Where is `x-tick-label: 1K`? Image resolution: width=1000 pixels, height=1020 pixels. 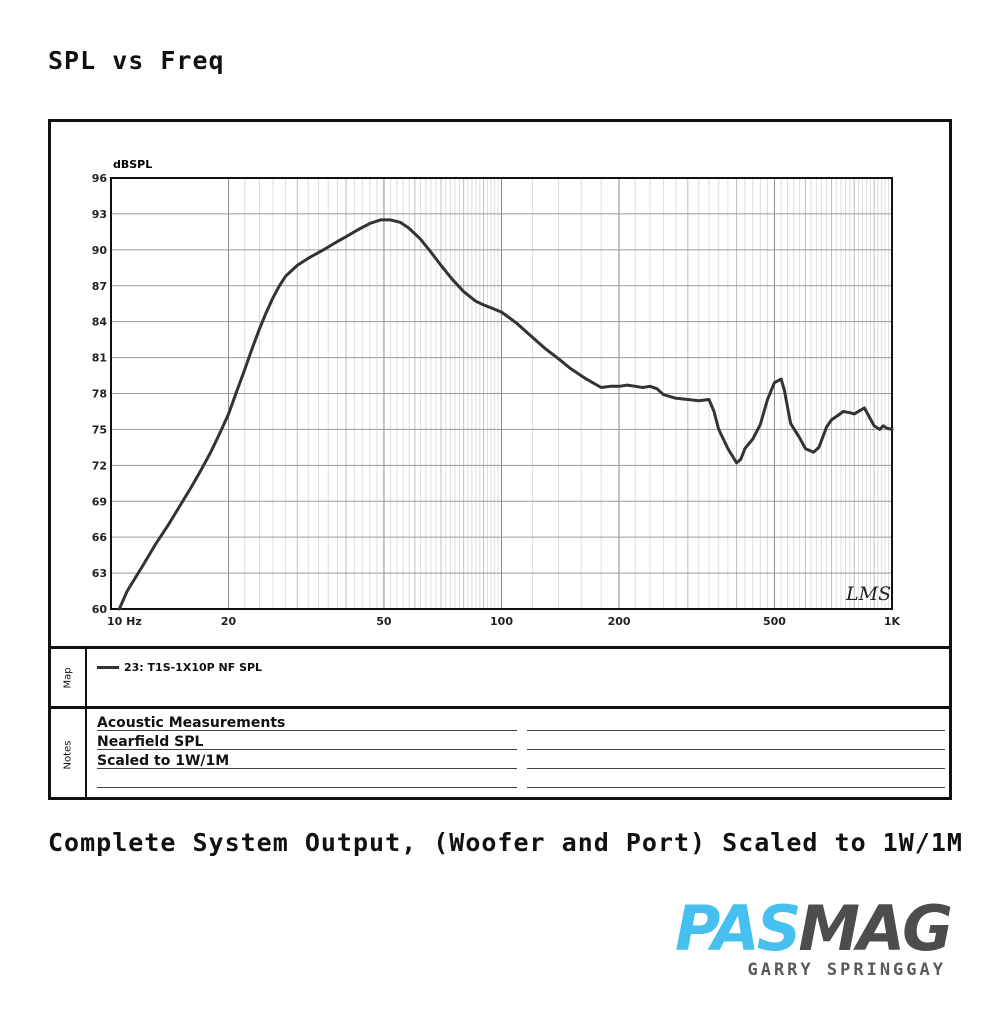 x-tick-label: 1K is located at coordinates (892, 621).